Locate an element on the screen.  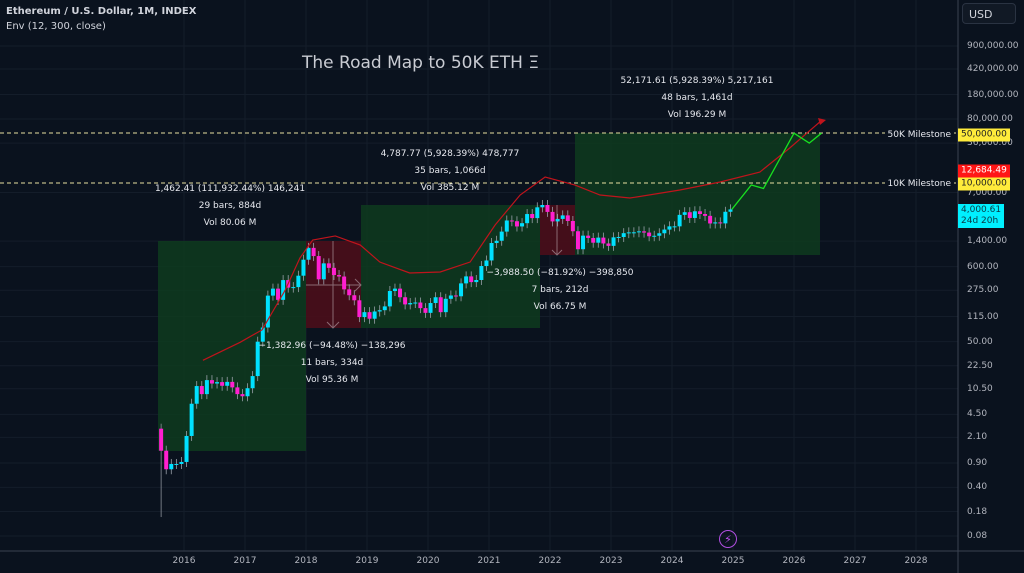
symbol-title: Ethereum / U.S. Dollar, 1M, INDEX is located at coordinates (101, 11).